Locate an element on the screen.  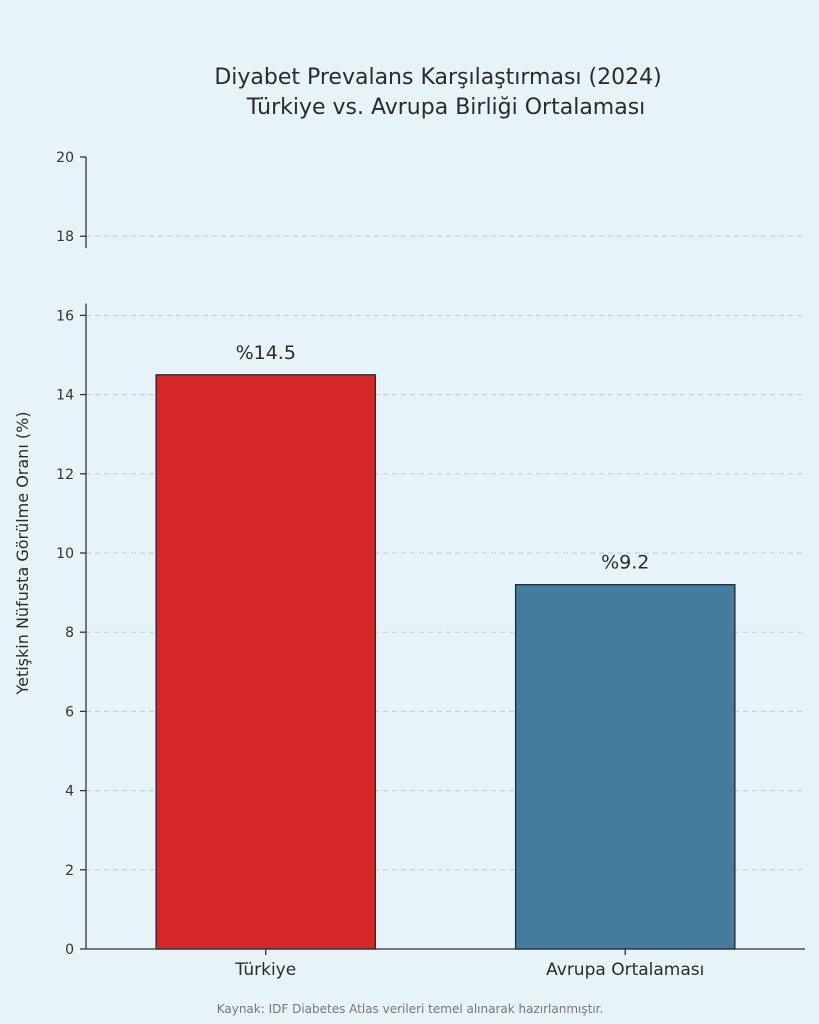
y-tick-label: 20 is located at coordinates (65, 158).